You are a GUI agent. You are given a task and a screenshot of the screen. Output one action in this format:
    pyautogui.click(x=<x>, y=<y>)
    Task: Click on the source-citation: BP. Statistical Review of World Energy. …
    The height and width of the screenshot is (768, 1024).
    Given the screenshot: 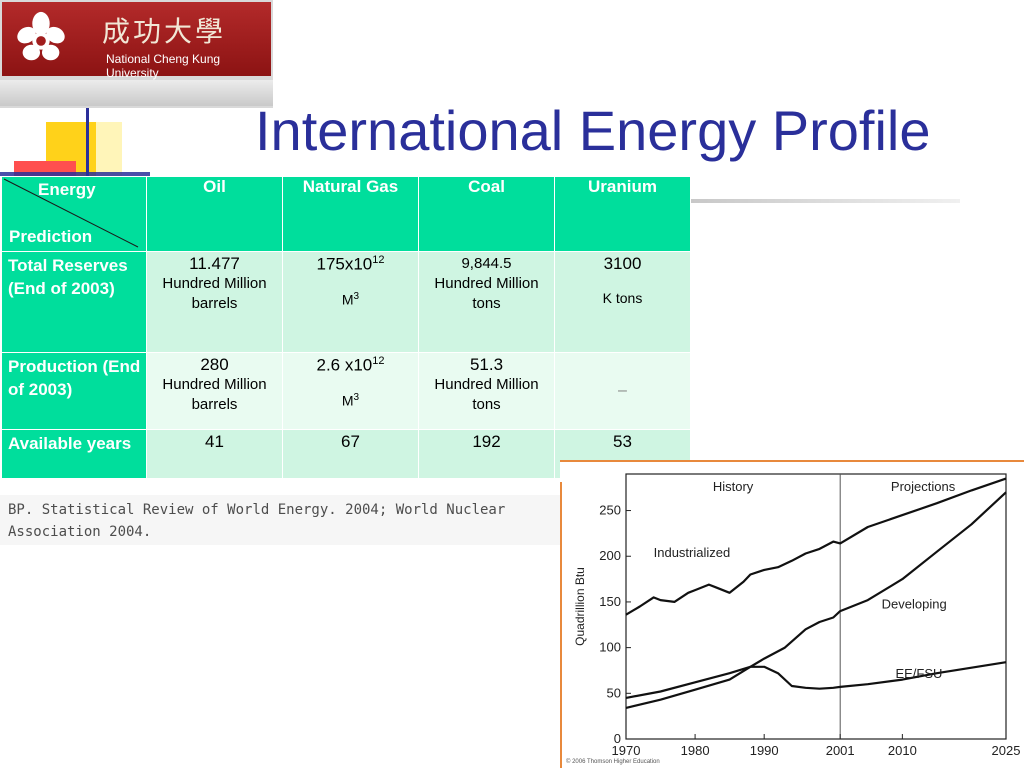 What is the action you would take?
    pyautogui.click(x=280, y=520)
    